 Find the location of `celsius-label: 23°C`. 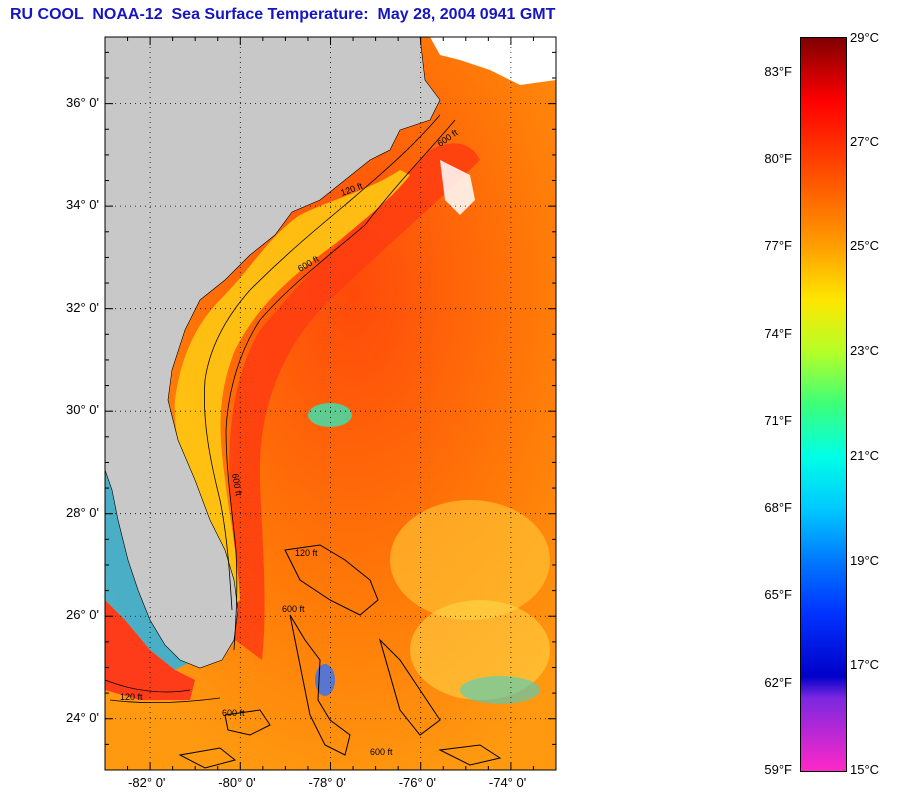

celsius-label: 23°C is located at coordinates (865, 351).